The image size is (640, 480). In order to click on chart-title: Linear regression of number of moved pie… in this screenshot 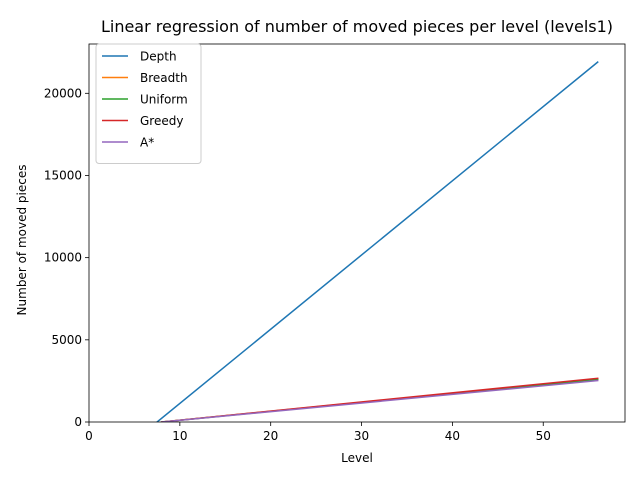, I will do `click(357, 26)`.